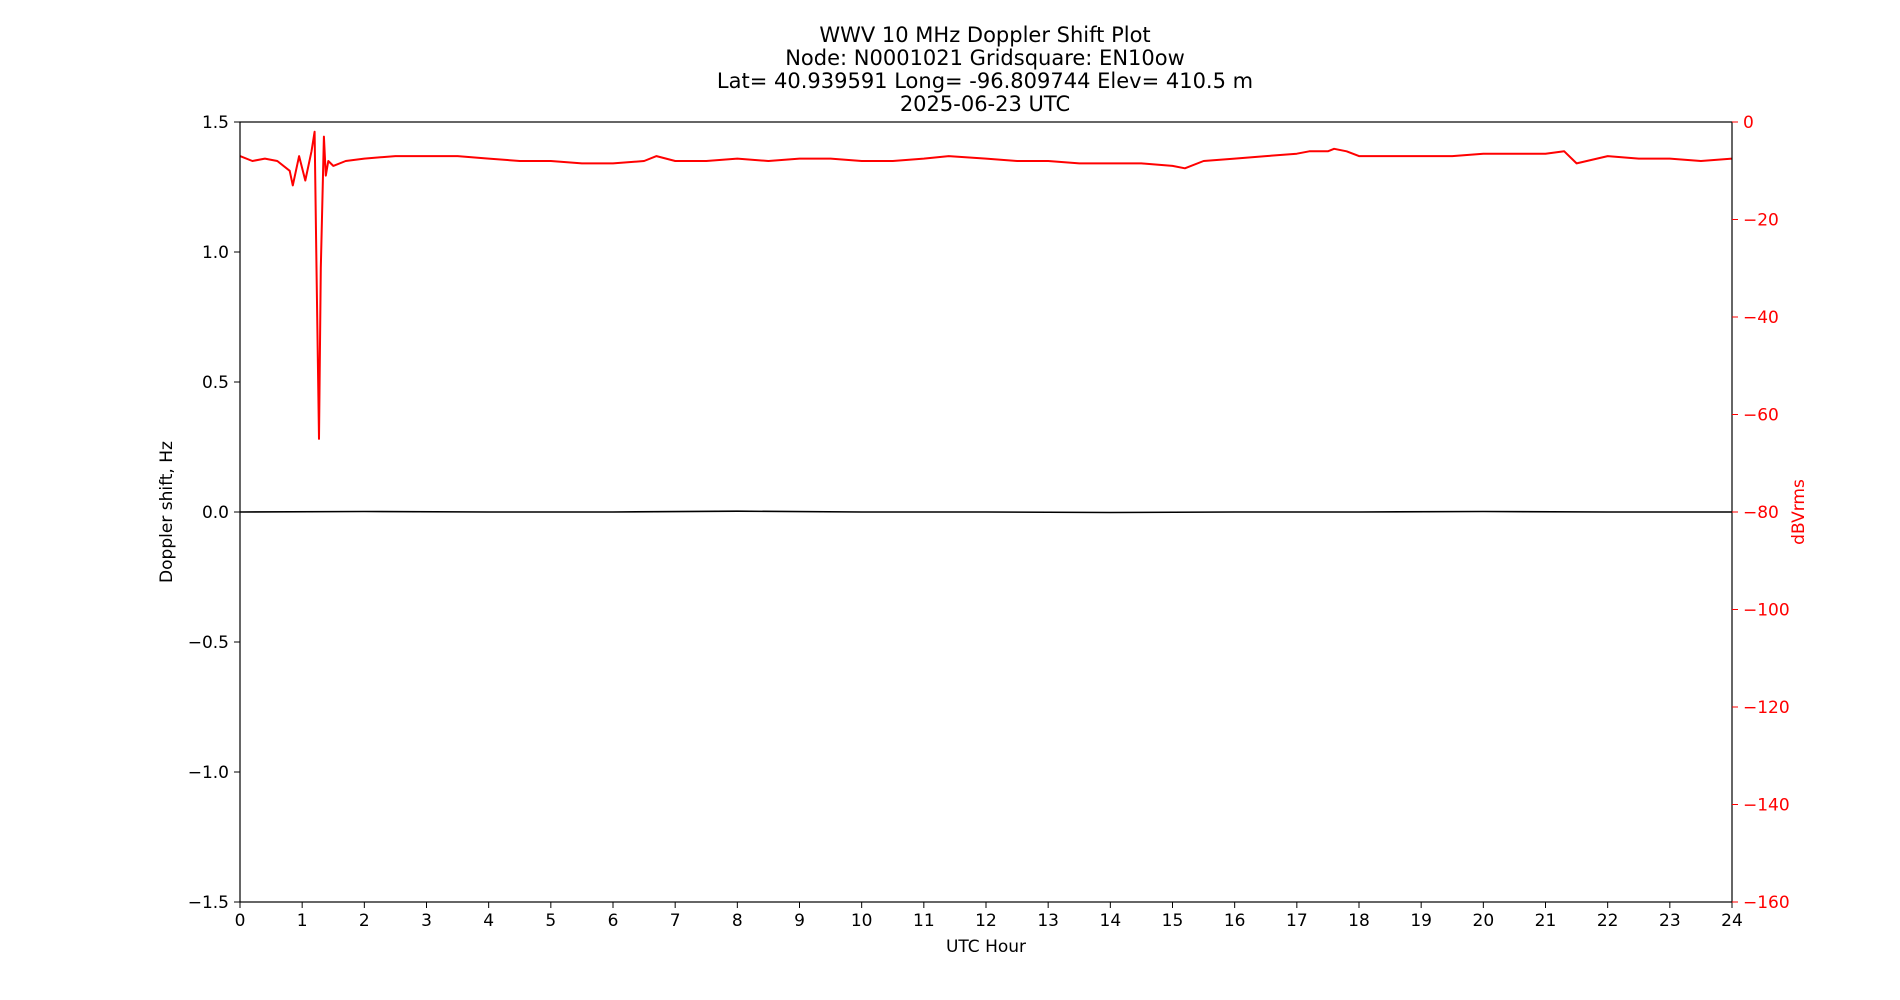 The height and width of the screenshot is (1000, 1900). I want to click on title-line-1: WWV 10 MHz Doppler Shift Plot, so click(984, 35).